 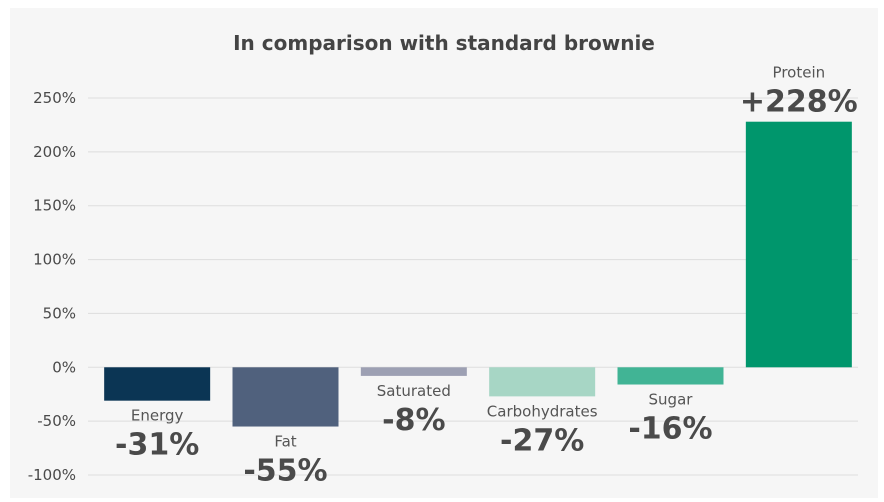 I want to click on bar-fat, so click(x=285, y=397).